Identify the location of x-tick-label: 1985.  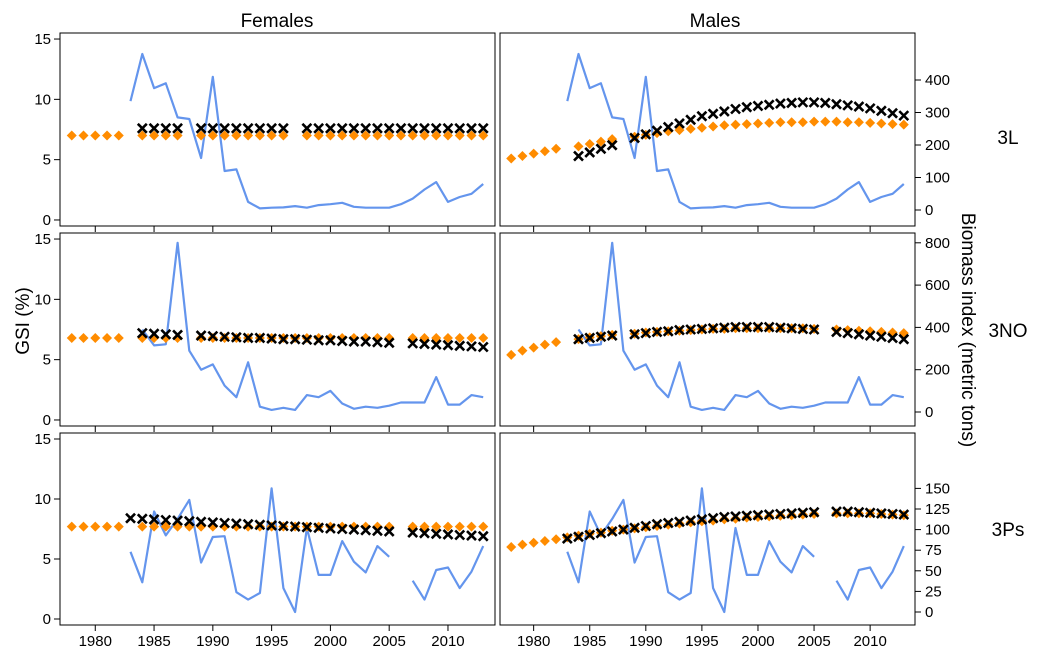
(589, 641).